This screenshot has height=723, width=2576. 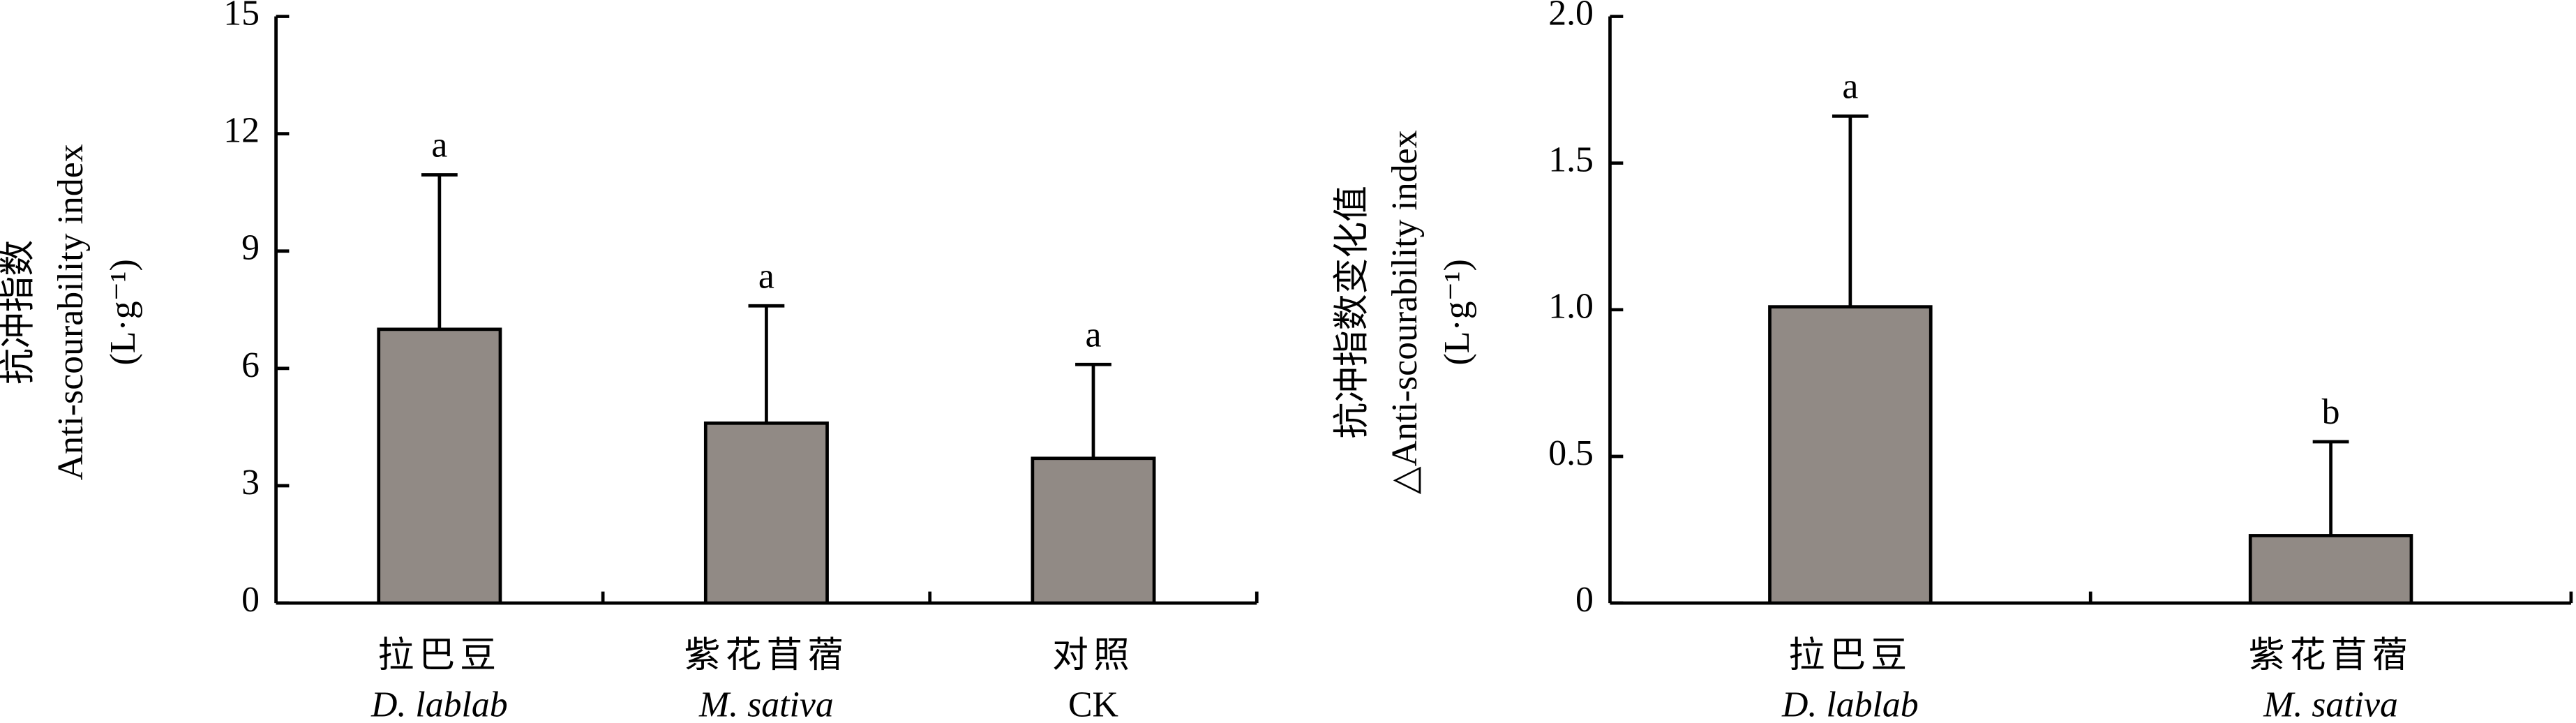 What do you see at coordinates (1352, 312) in the screenshot?
I see `y-axis-label: 抗冲指数变化值` at bounding box center [1352, 312].